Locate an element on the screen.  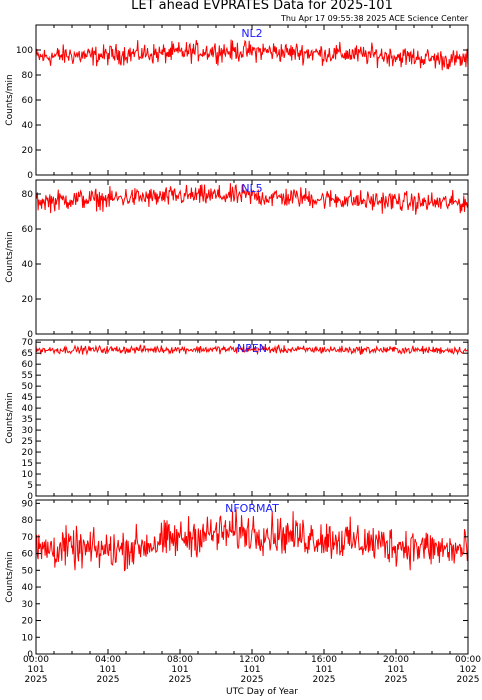
panel-label: NL2 is located at coordinates (251, 33).